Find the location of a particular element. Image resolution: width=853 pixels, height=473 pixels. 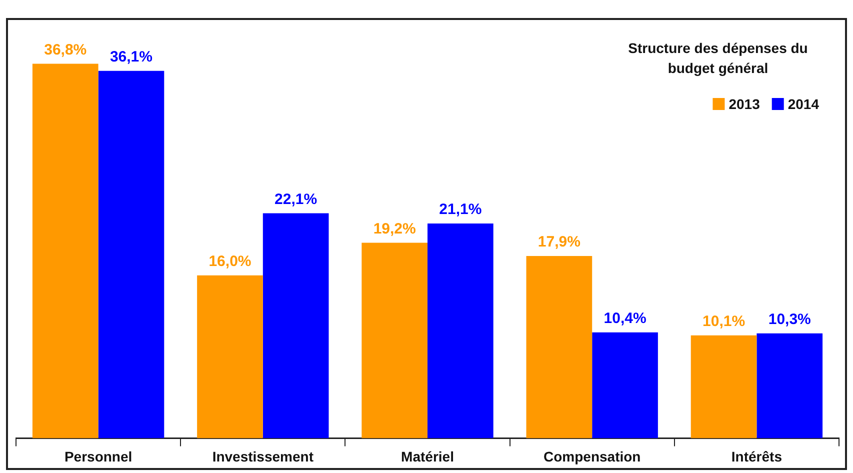

x-tick-label: Personnel is located at coordinates (98, 456).